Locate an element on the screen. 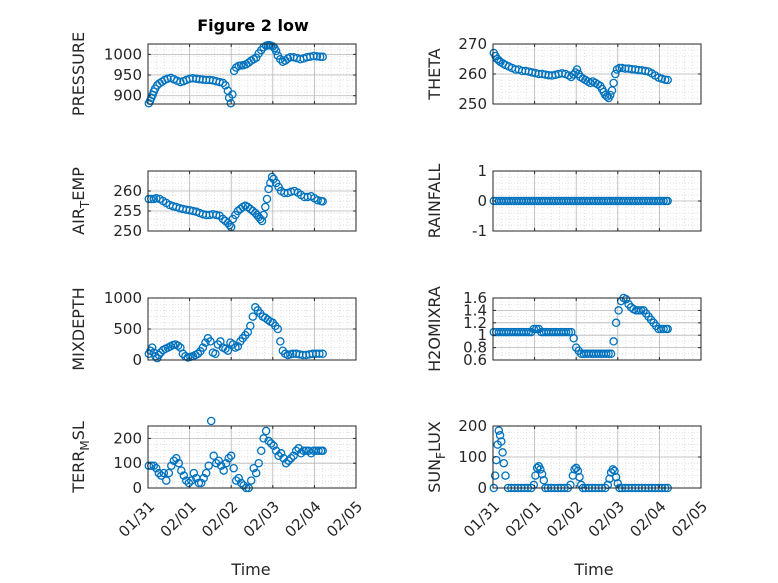  x-tick-label: 02/02 is located at coordinates (564, 519).